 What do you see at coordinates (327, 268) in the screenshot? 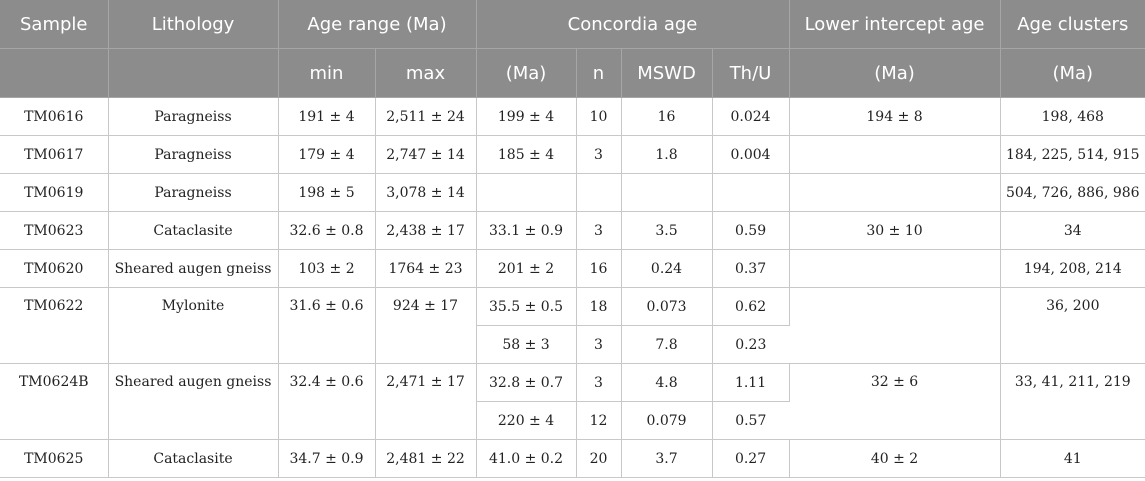
I see `cell-age-min: 103 ± 2` at bounding box center [327, 268].